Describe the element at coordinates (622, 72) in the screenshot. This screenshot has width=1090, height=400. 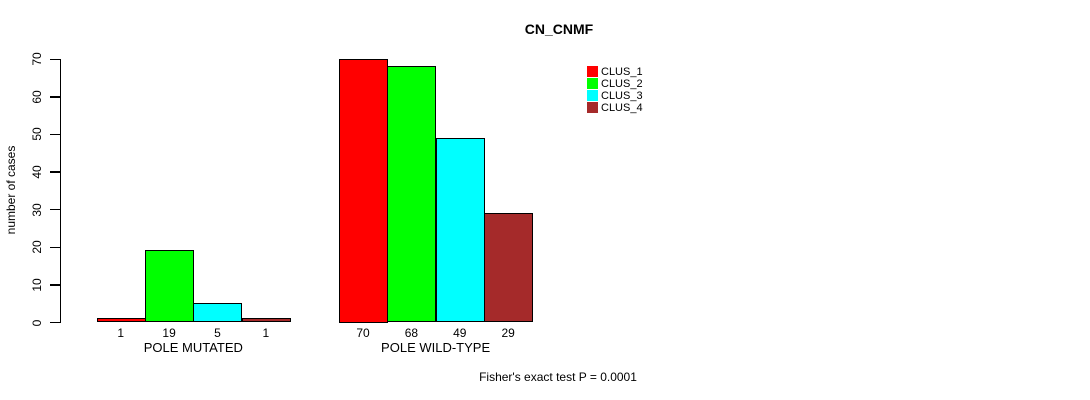
I see `legend-label: CLUS_1` at that location.